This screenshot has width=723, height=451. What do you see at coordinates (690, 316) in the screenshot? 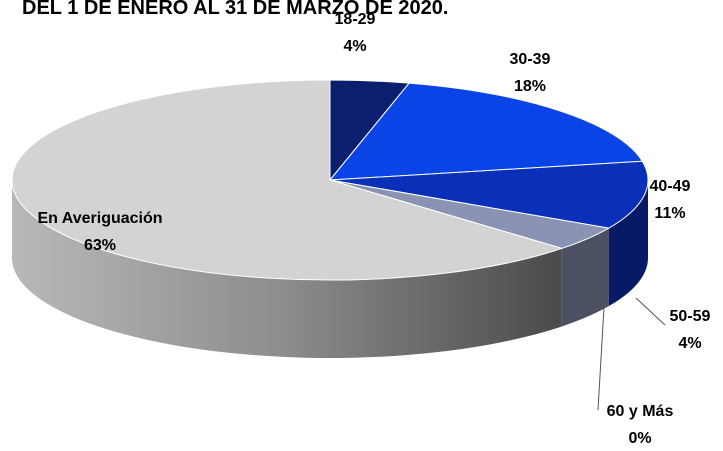
I see `category-label: 50-59` at bounding box center [690, 316].